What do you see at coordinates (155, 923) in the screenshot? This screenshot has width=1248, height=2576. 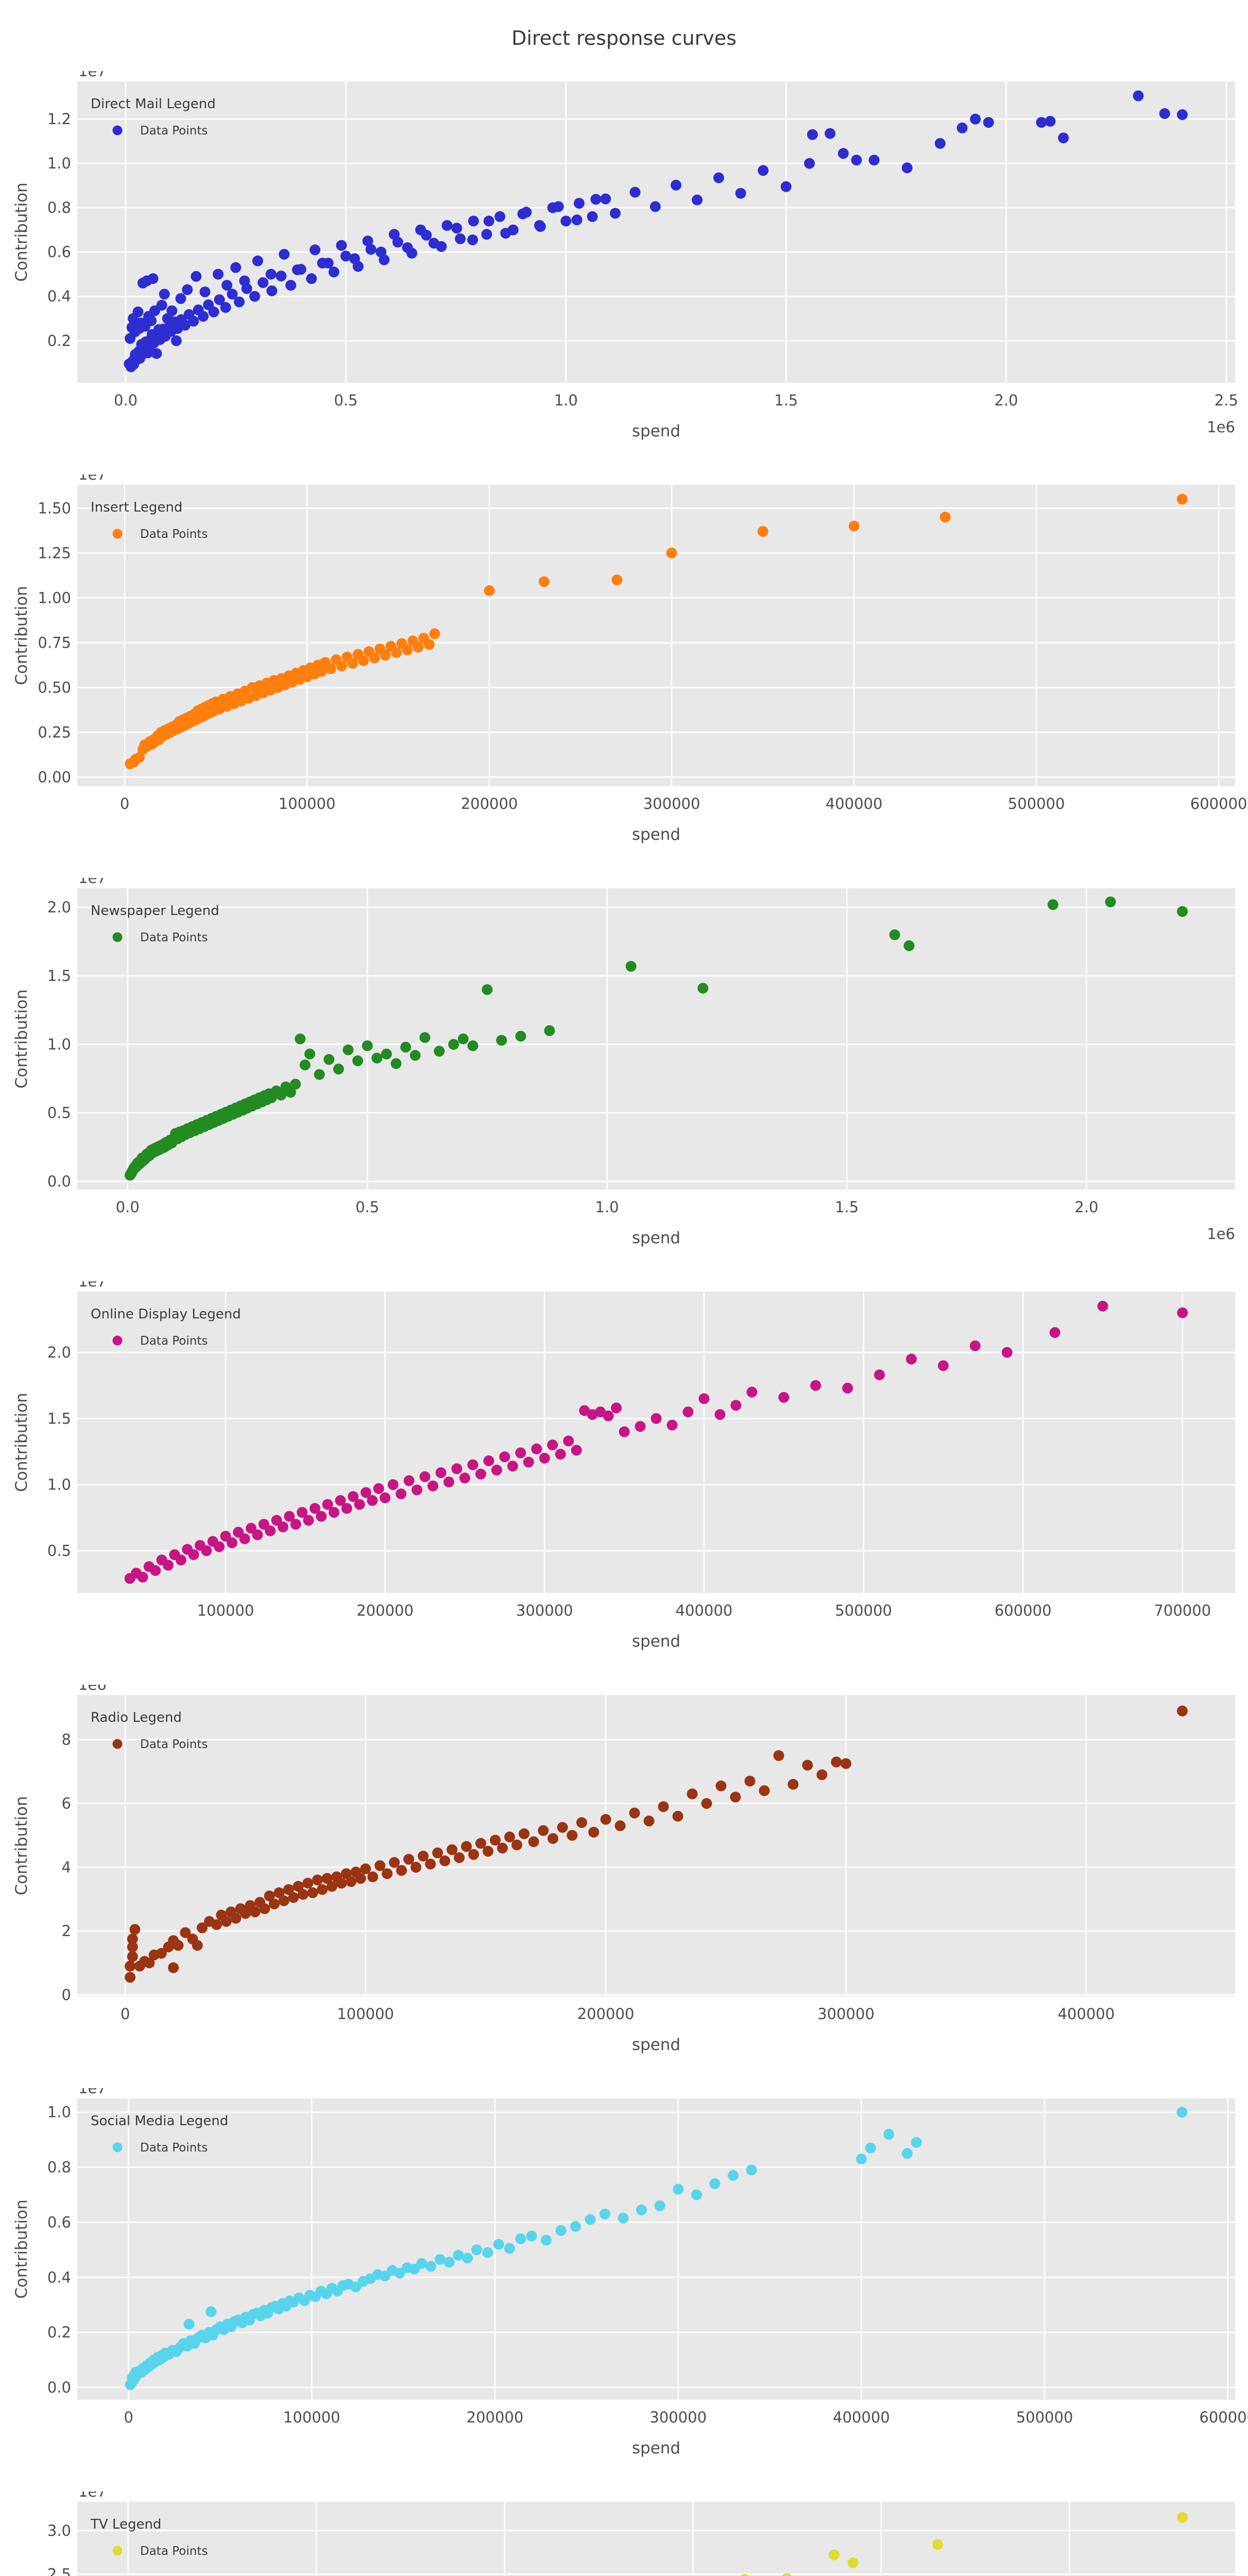 I see `legend-newspaper: Newspaper Legend Data Points` at bounding box center [155, 923].